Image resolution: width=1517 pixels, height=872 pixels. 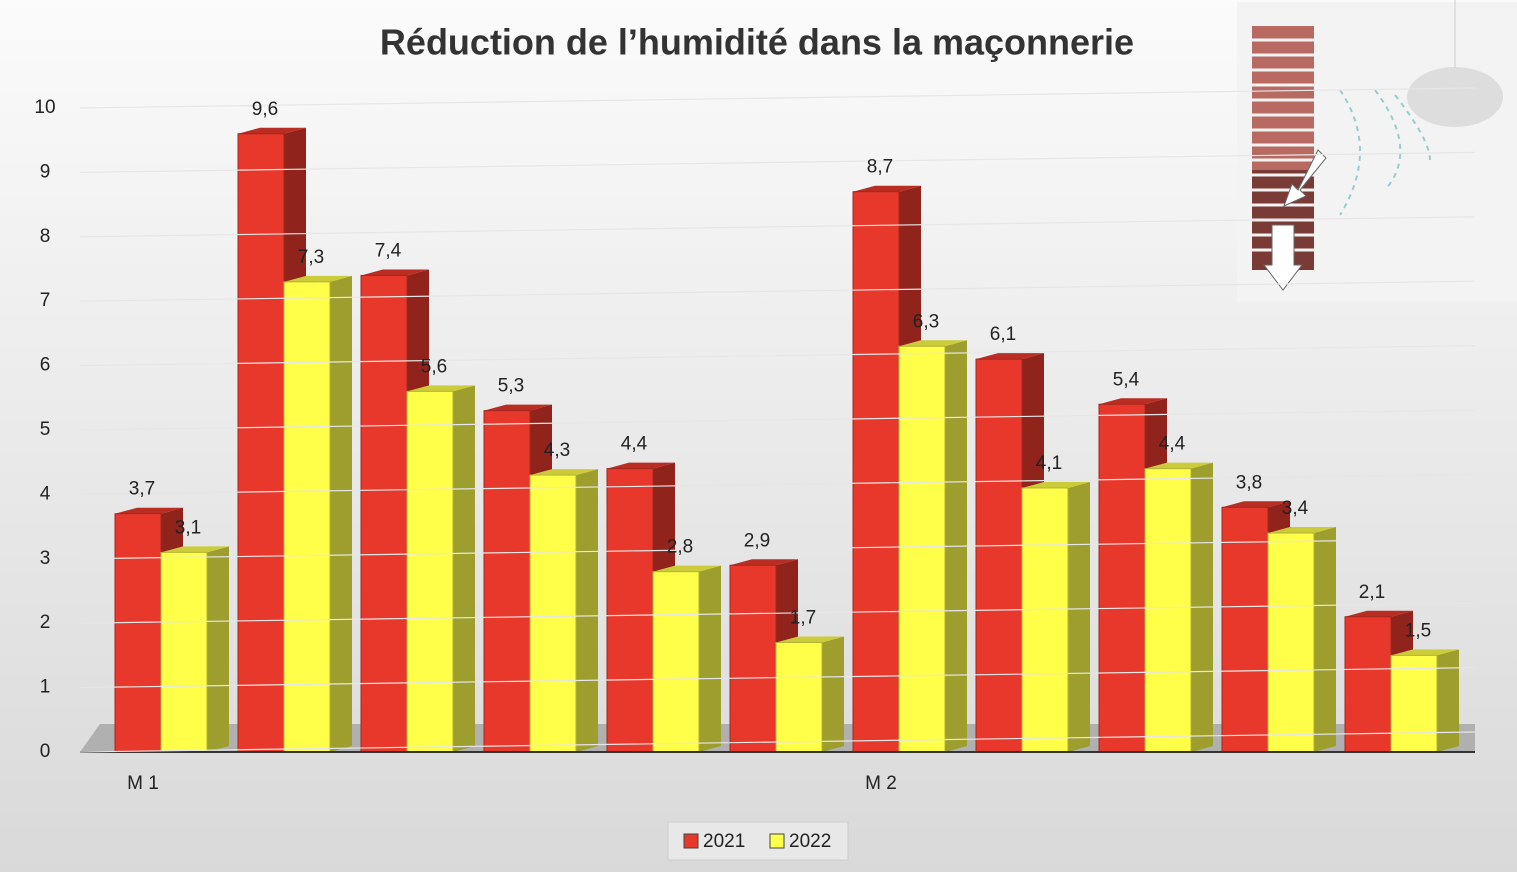 What do you see at coordinates (810, 841) in the screenshot?
I see `legend-label: 2022` at bounding box center [810, 841].